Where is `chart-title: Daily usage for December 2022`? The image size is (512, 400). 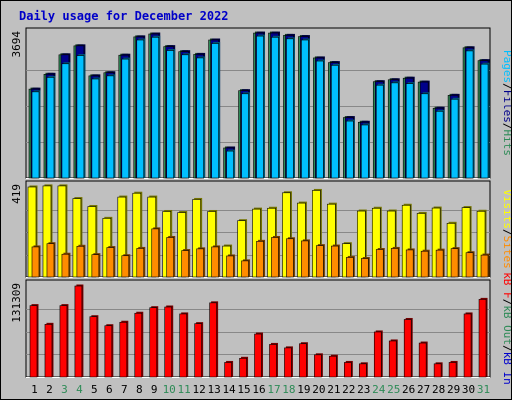
chart-title: Daily usage for December 2022 is located at coordinates (124, 16).